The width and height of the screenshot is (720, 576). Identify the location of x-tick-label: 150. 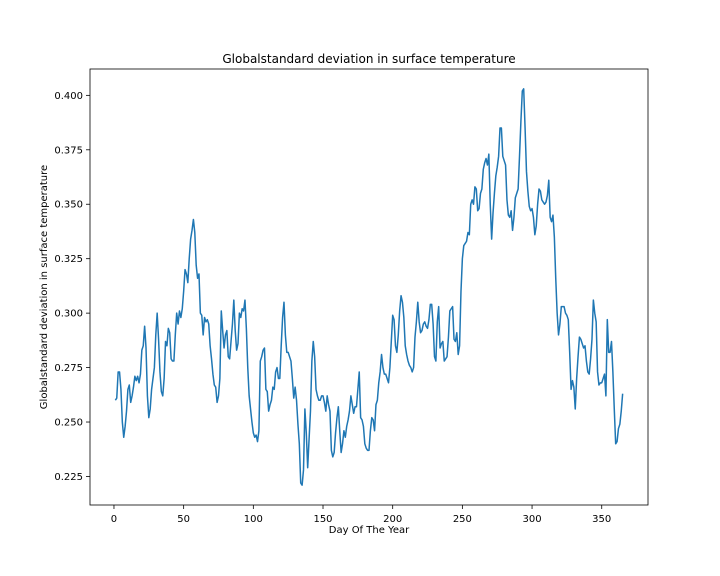
(322, 519).